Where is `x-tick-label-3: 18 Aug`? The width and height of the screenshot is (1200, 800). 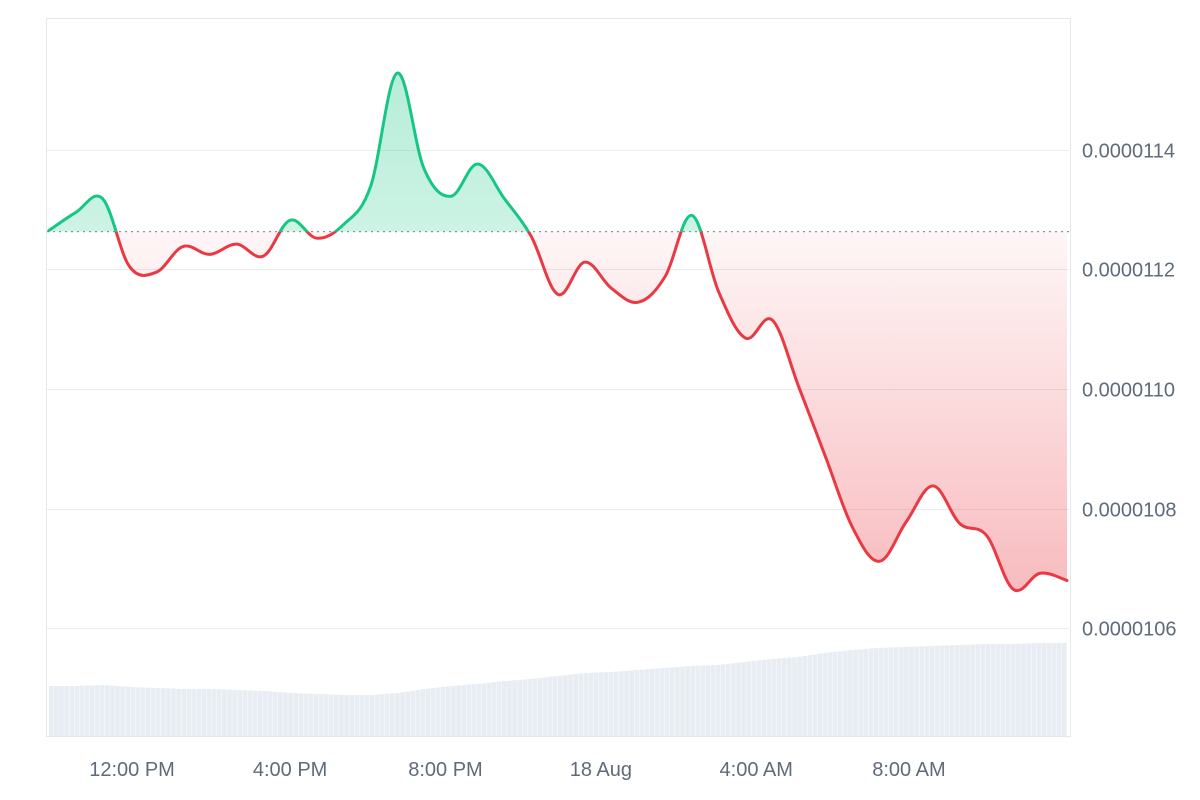 x-tick-label-3: 18 Aug is located at coordinates (601, 770).